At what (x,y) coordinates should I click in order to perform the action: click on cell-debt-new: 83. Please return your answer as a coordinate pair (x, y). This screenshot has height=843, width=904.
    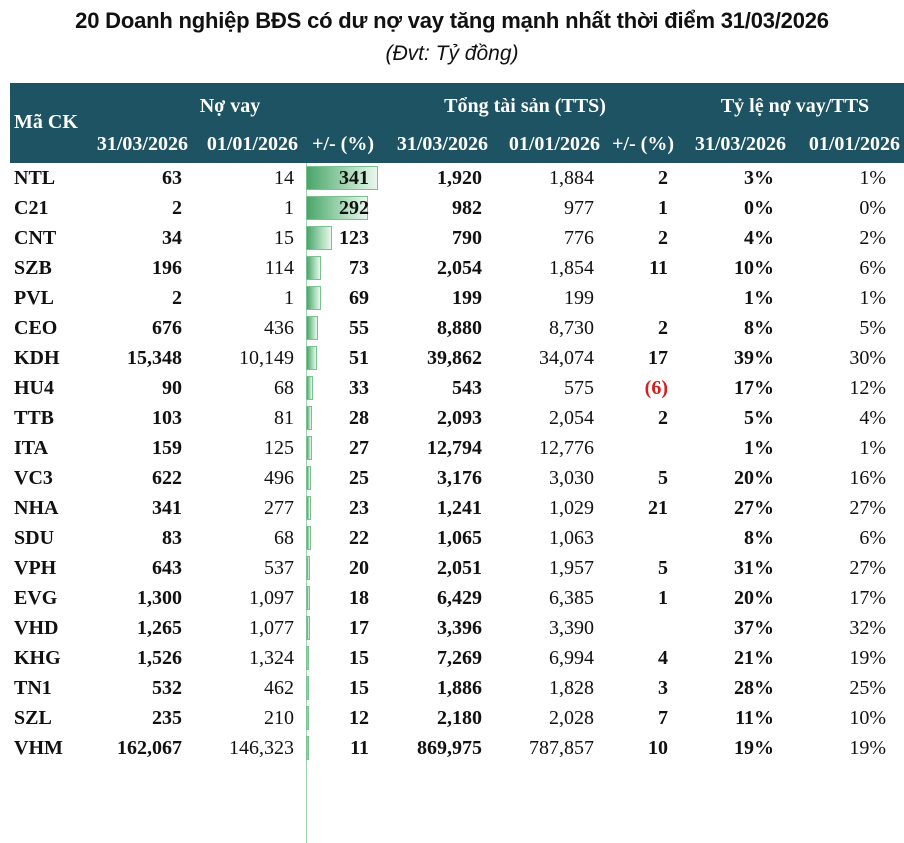
    Looking at the image, I should click on (172, 538).